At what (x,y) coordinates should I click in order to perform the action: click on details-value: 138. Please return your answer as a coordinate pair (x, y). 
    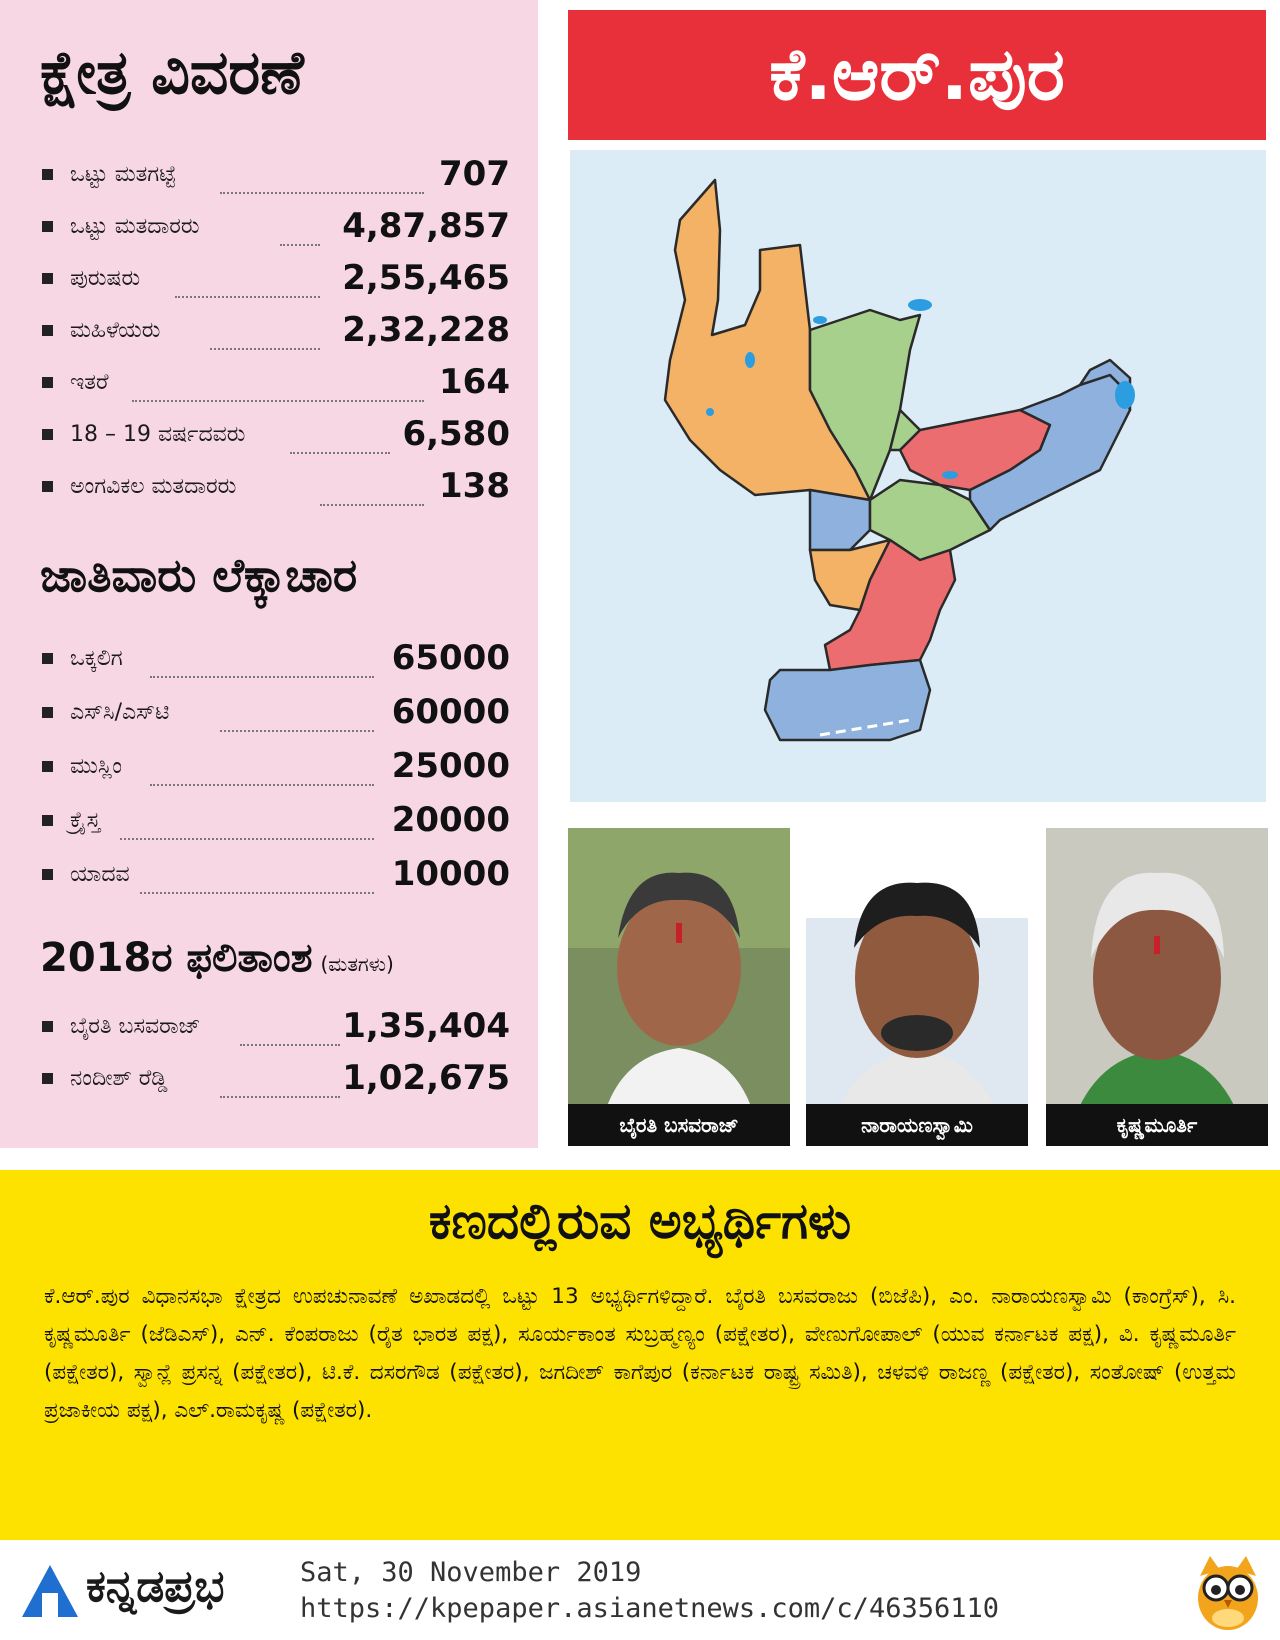
    Looking at the image, I should click on (474, 486).